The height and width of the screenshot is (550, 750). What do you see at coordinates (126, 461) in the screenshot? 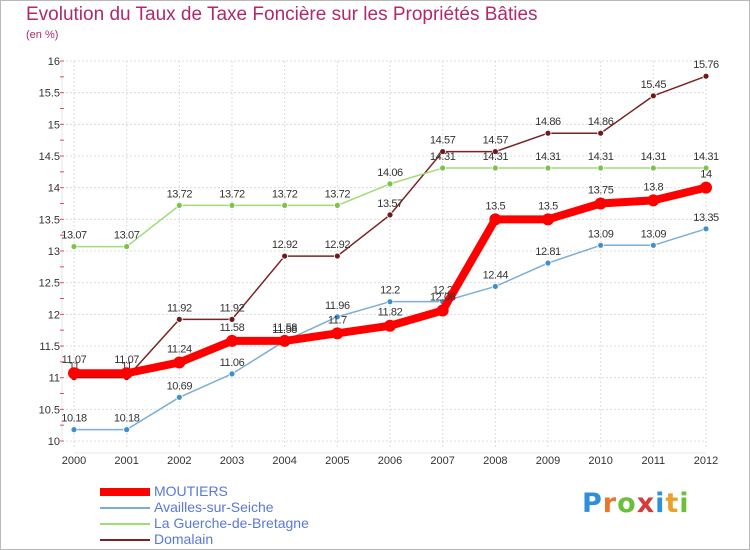
I see `x-tick-label: 2001` at bounding box center [126, 461].